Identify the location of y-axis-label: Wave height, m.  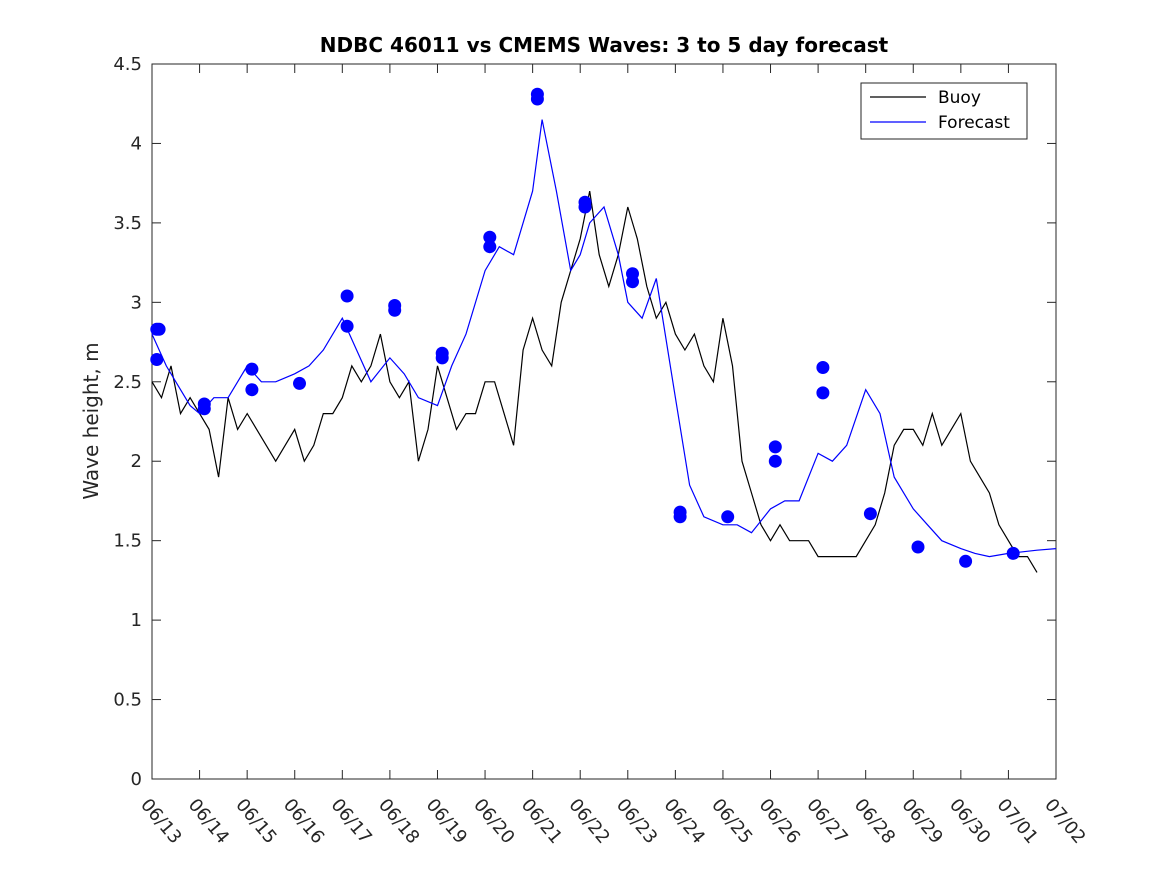
(91, 420).